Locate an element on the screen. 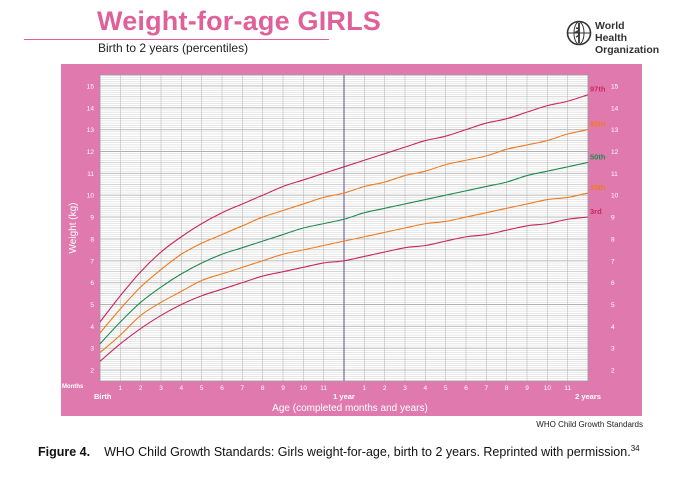 This screenshot has width=700, height=479. title-divider is located at coordinates (176, 39).